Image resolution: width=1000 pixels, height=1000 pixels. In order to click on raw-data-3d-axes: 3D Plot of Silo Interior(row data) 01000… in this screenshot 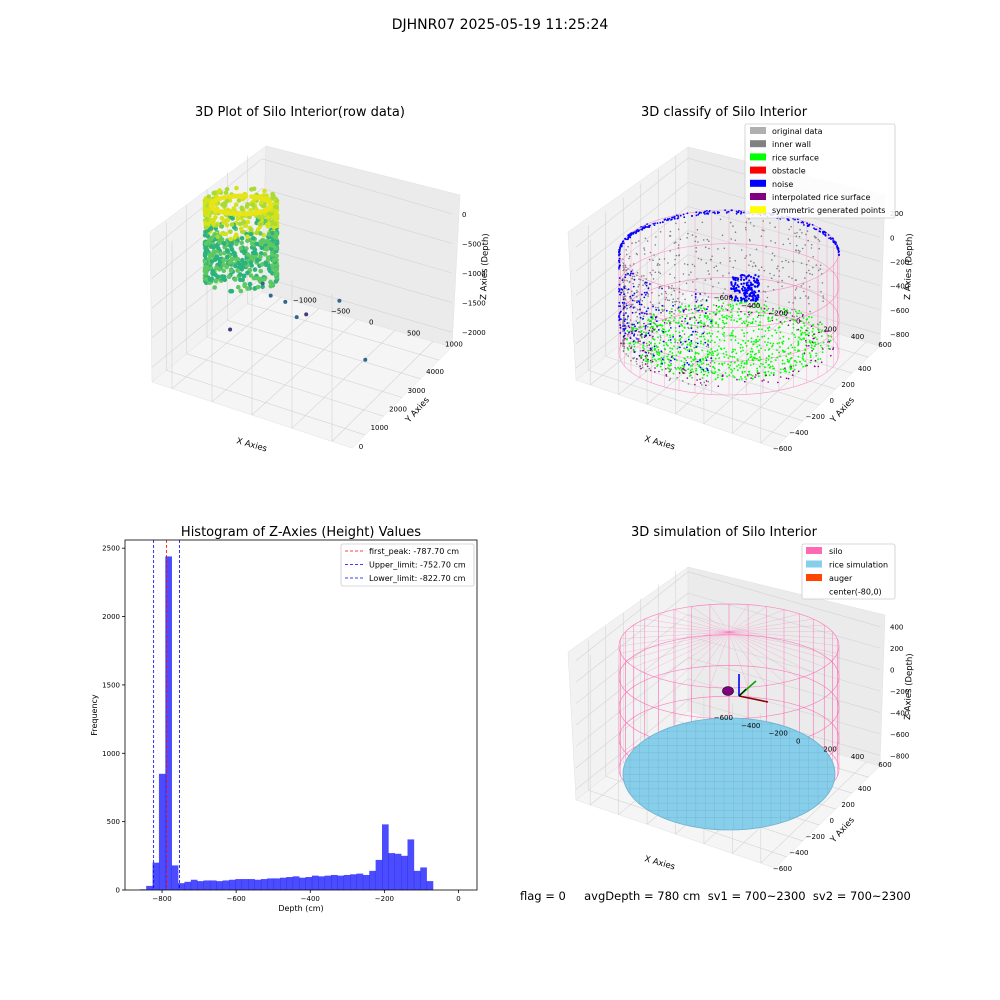, I will do `click(320, 280)`.